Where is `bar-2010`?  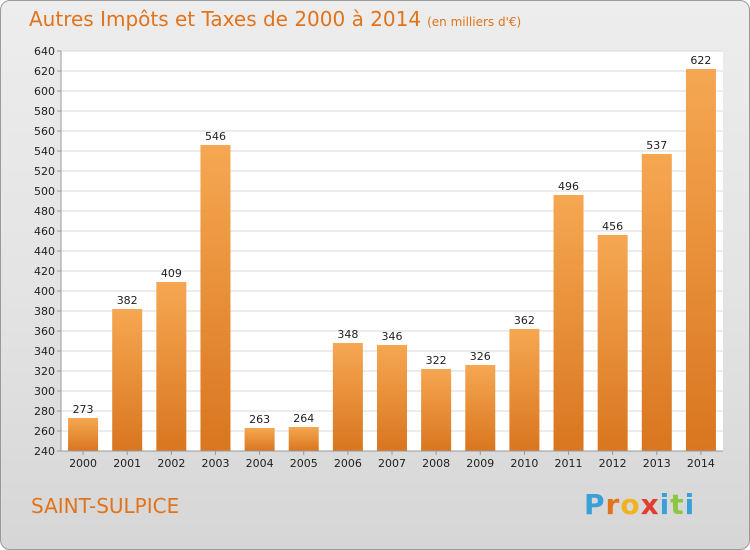
bar-2010 is located at coordinates (524, 390).